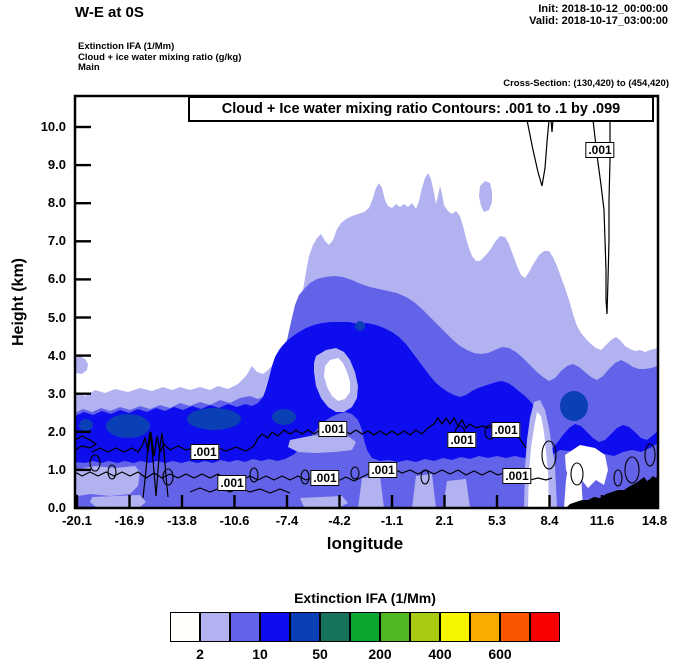 Image resolution: width=674 pixels, height=667 pixels. What do you see at coordinates (56, 279) in the screenshot?
I see `y-tick-label: 6.0` at bounding box center [56, 279].